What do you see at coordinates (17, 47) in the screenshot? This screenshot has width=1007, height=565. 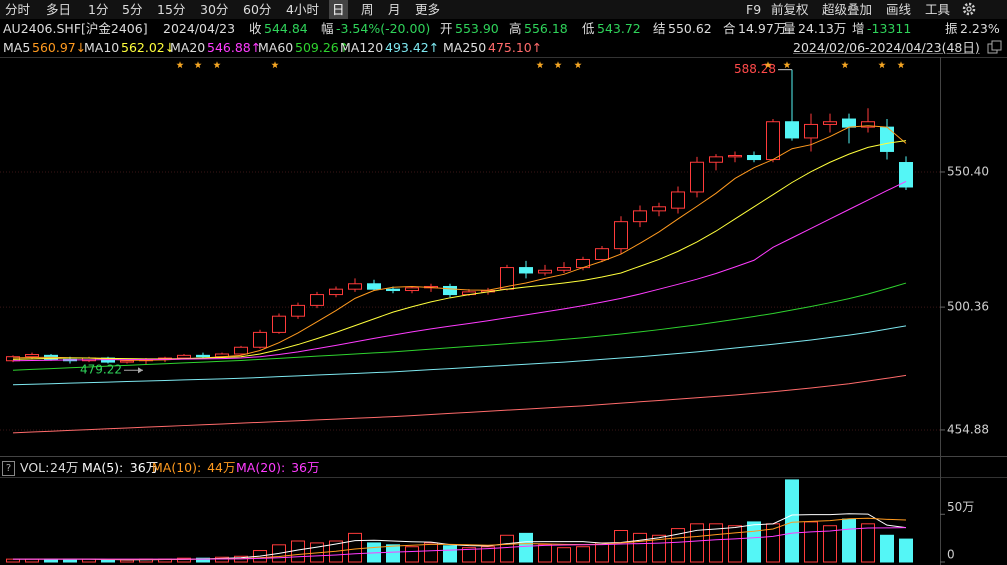 I see `legend-name: MA5` at bounding box center [17, 47].